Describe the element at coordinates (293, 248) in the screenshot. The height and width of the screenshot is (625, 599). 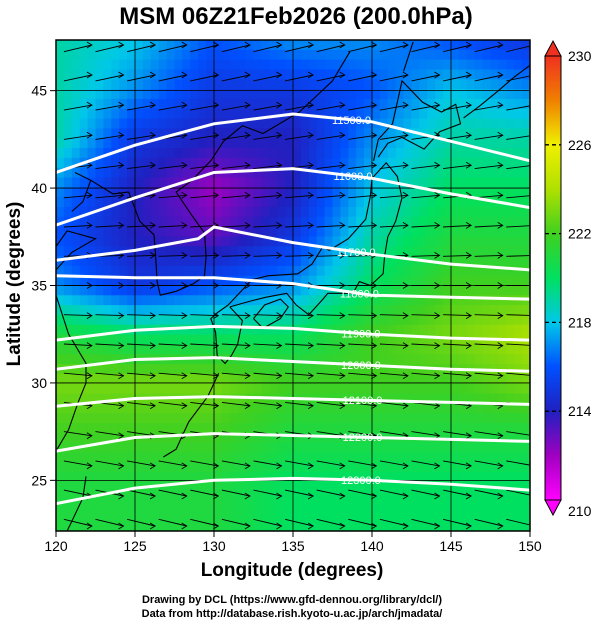
I see `contour-line` at that location.